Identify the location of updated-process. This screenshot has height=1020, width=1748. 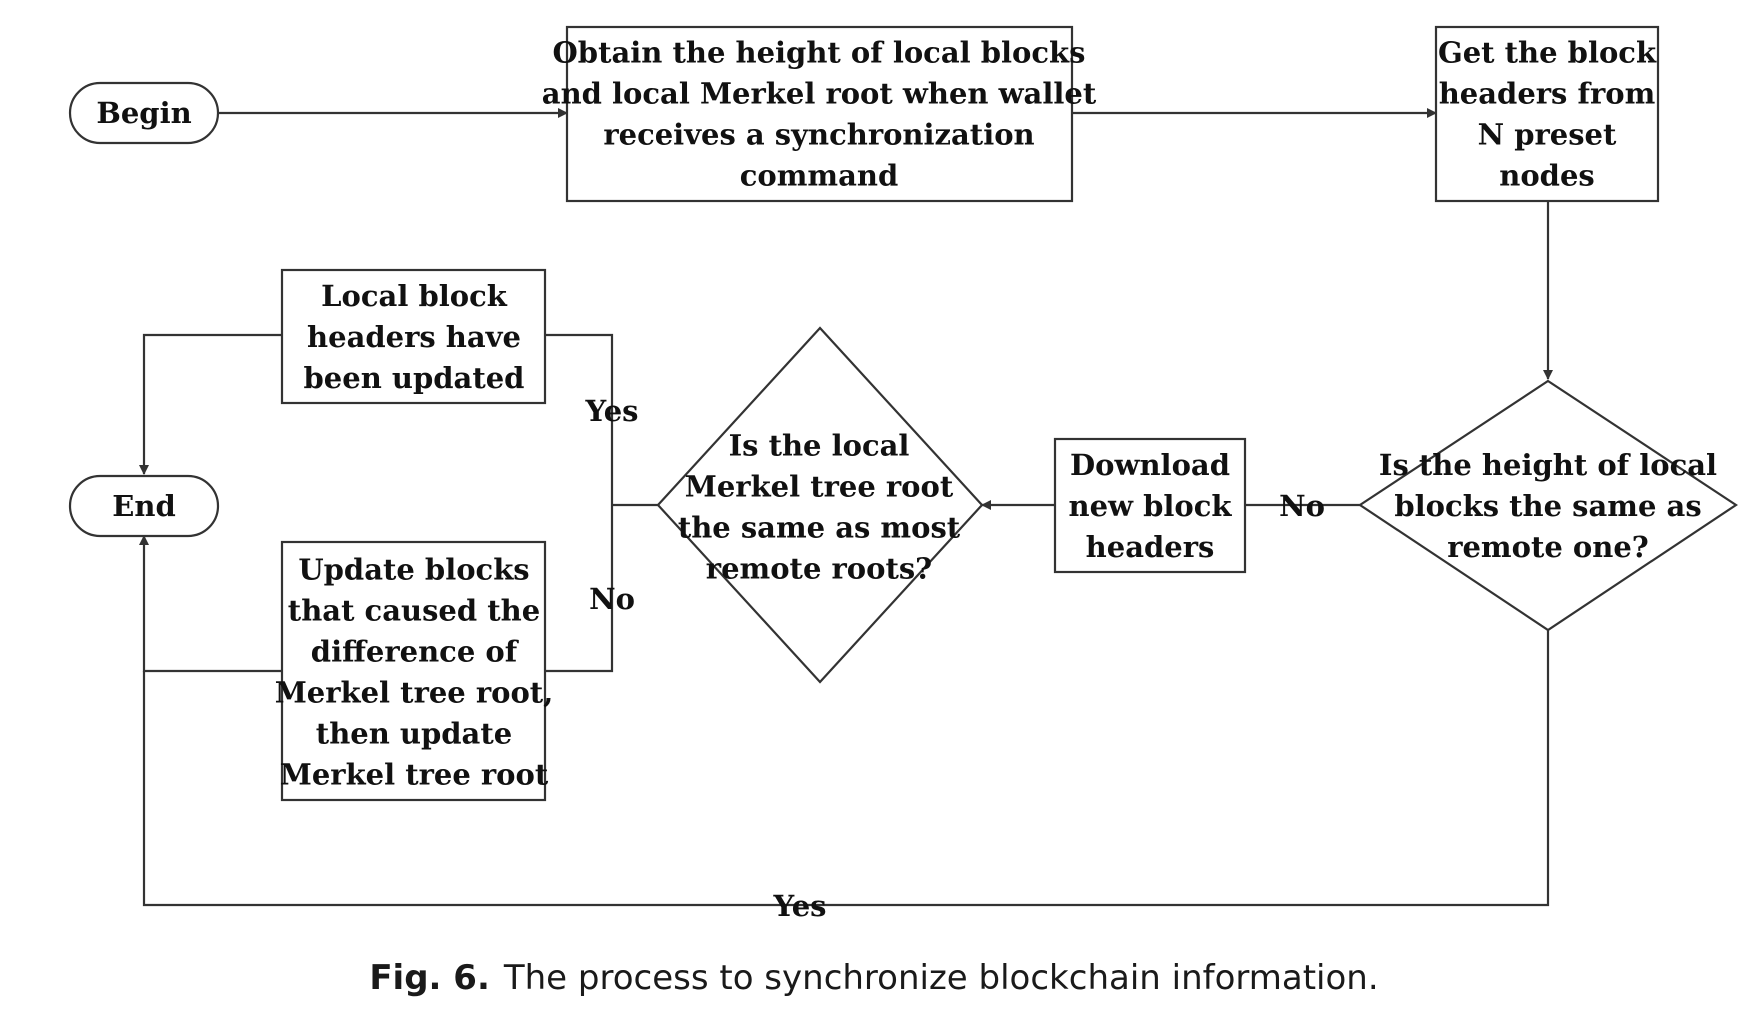
(413, 336).